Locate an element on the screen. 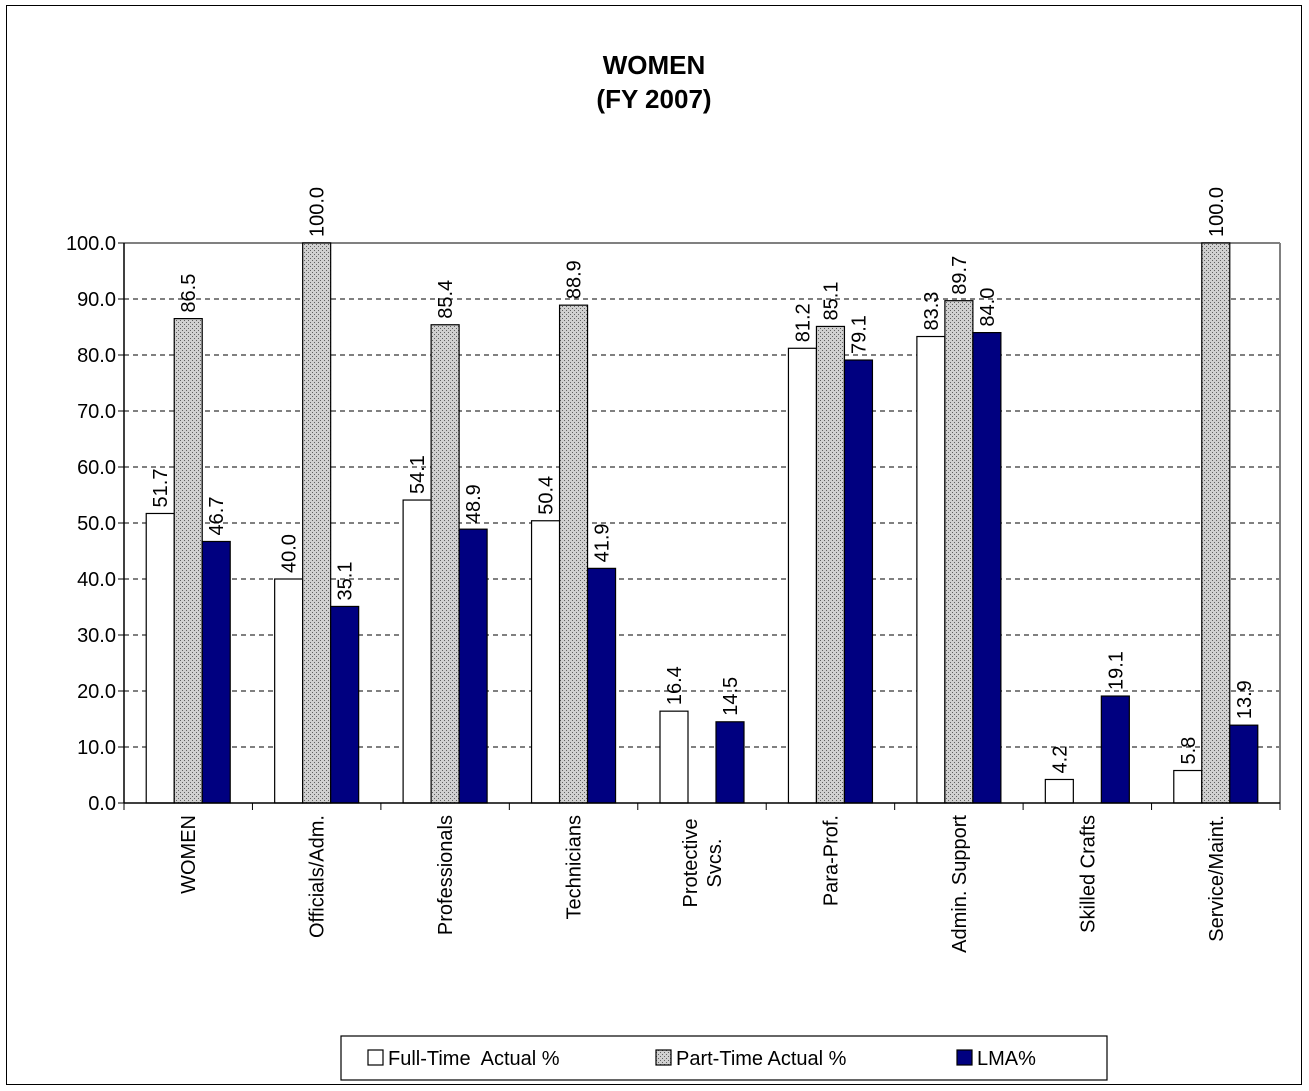 This screenshot has height=1091, width=1309. y-tick-label: 60.0 is located at coordinates (96, 468).